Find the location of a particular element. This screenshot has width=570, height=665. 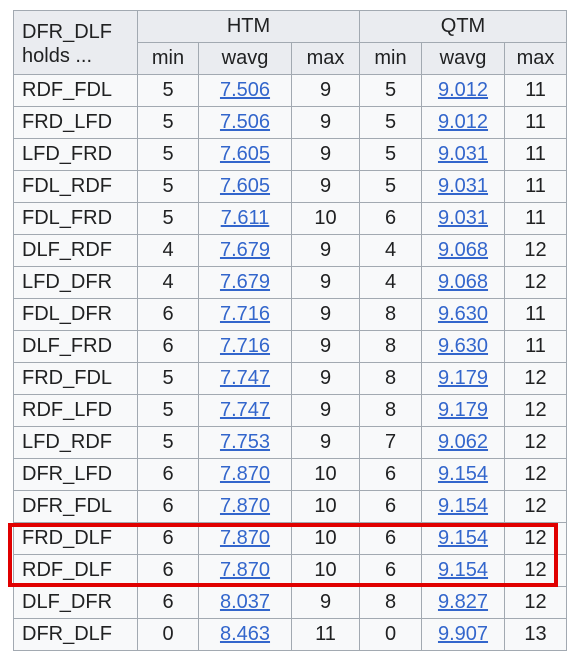

qtm-wavg-link: 9.907 is located at coordinates (463, 634).